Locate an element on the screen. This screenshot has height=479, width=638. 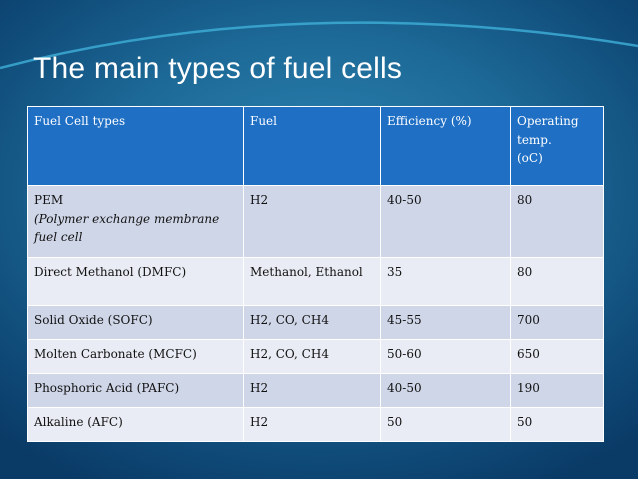
cell-type: Alkaline (AFC) is located at coordinates (135, 424).